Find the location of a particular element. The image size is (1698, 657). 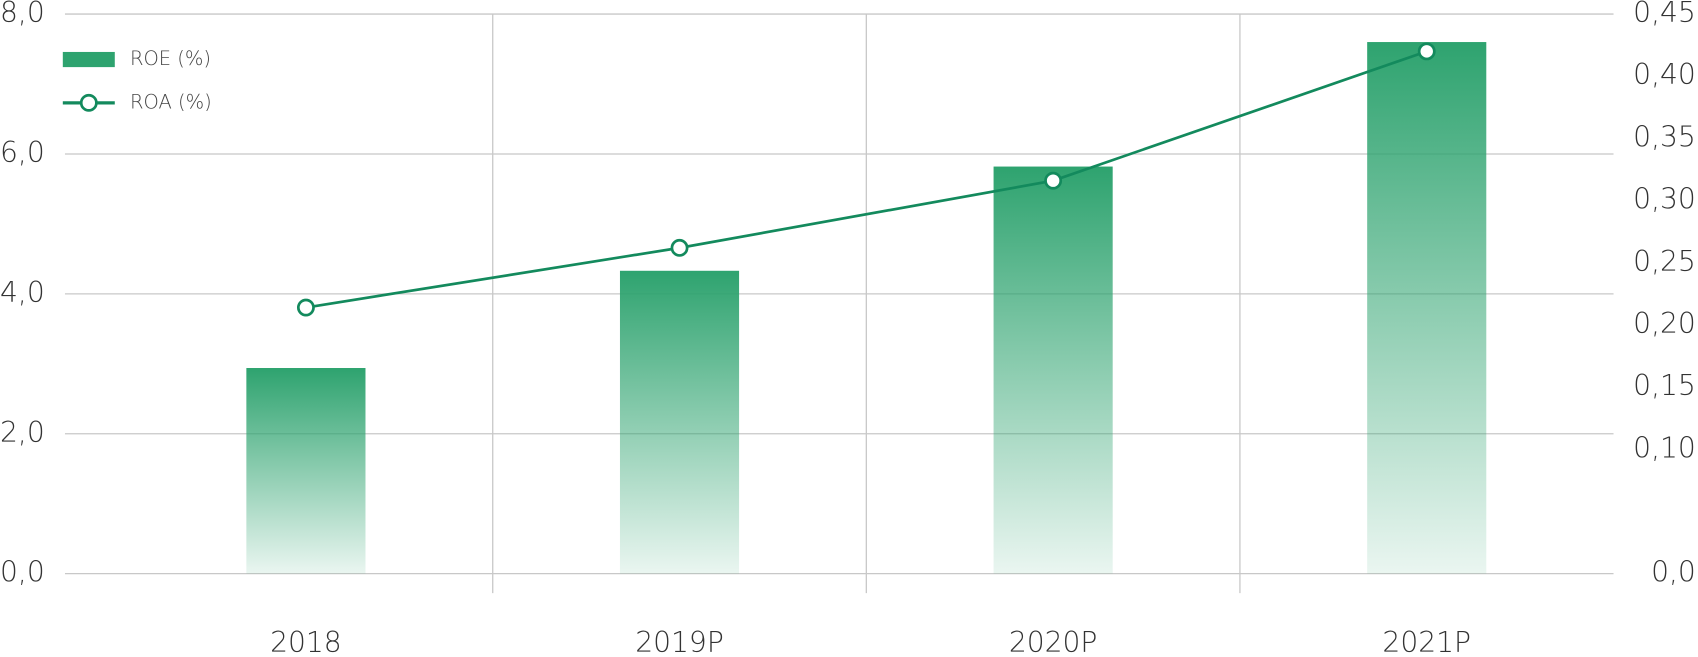

y2-tick-label: 0,40 is located at coordinates (1664, 74).